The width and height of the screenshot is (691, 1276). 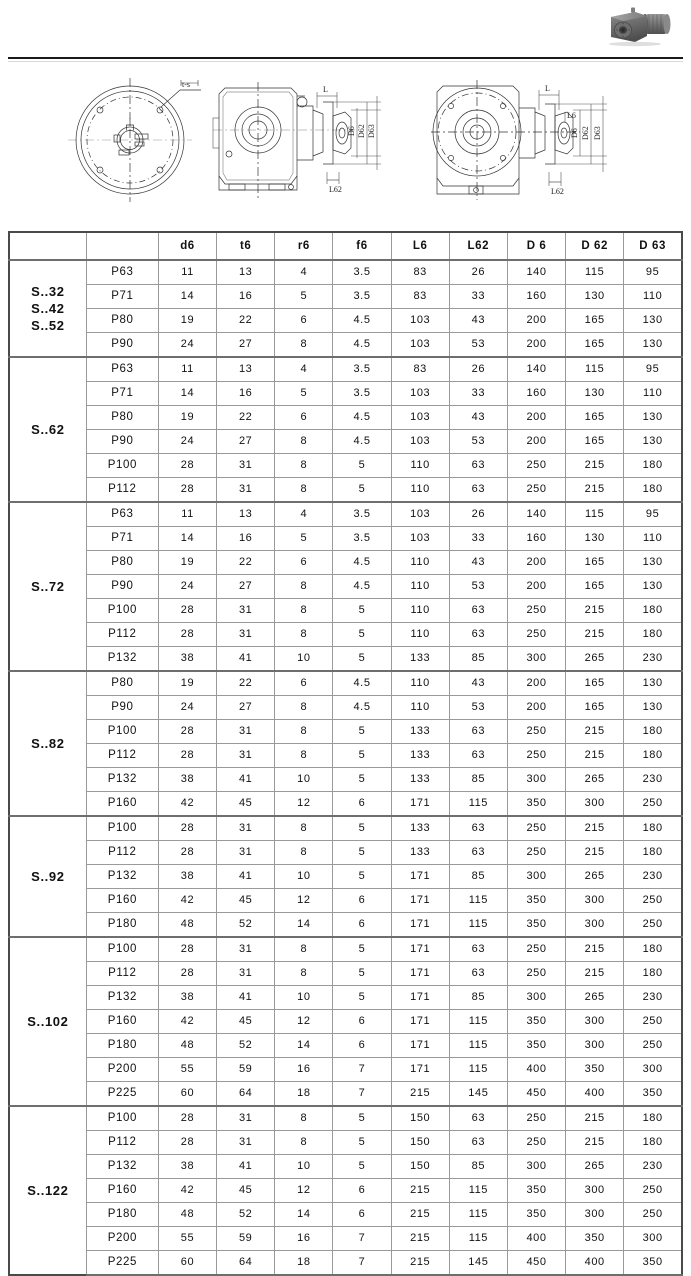 What do you see at coordinates (122, 731) in the screenshot?
I see `model-cell: P100` at bounding box center [122, 731].